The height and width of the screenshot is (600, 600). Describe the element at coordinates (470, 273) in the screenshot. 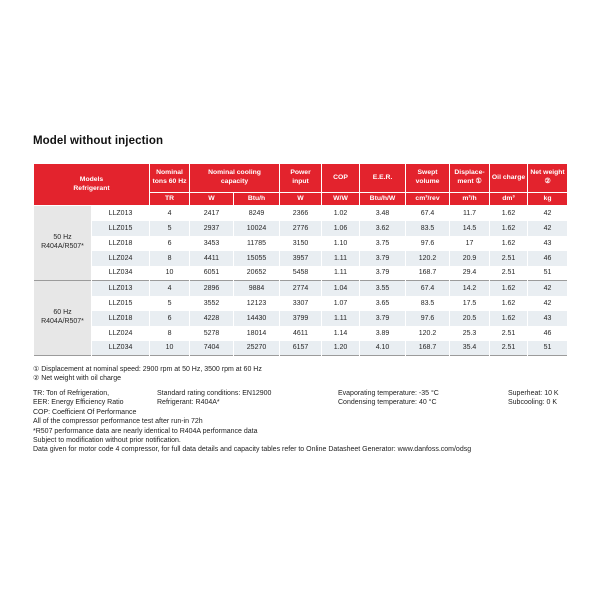

I see `value-cell: 29.4` at that location.